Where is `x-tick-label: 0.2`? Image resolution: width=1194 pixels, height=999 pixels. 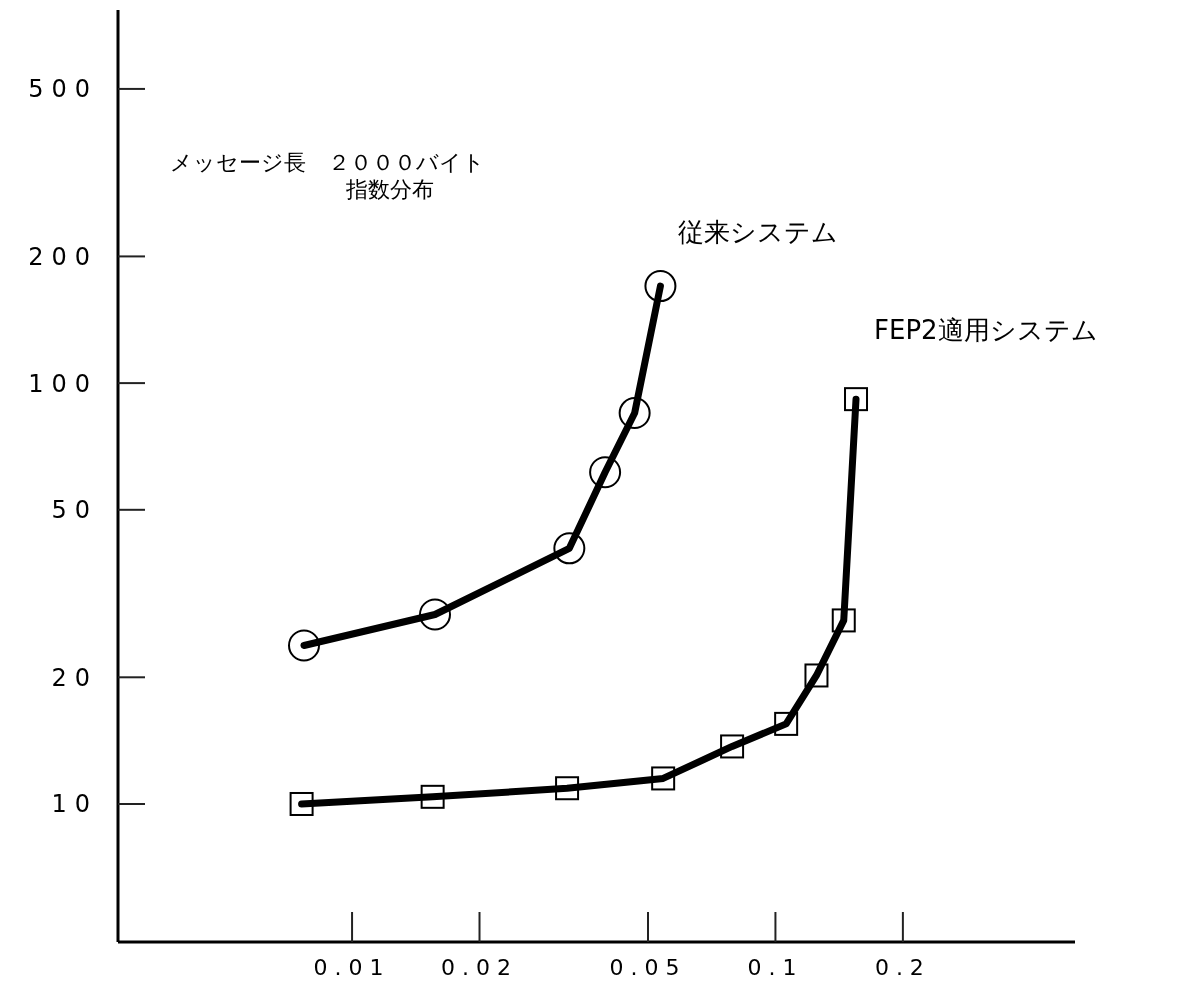 x-tick-label: 0.2 is located at coordinates (902, 967).